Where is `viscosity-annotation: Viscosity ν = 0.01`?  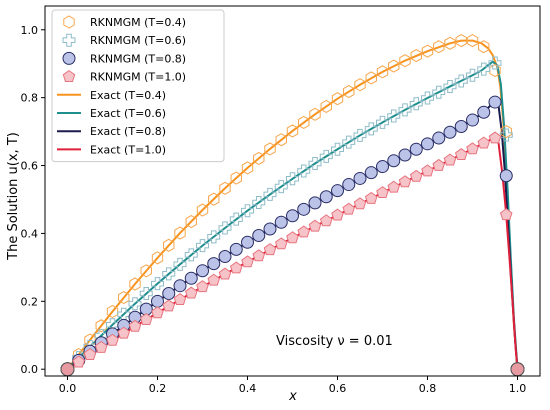 viscosity-annotation: Viscosity ν = 0.01 is located at coordinates (334, 341).